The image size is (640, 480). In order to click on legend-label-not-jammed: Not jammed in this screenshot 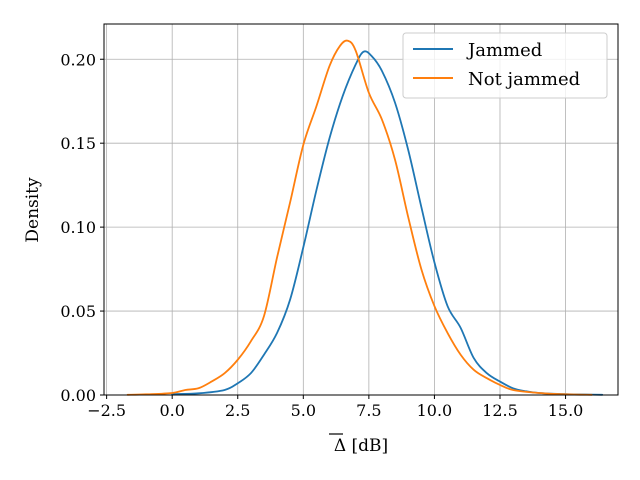, I will do `click(524, 79)`.